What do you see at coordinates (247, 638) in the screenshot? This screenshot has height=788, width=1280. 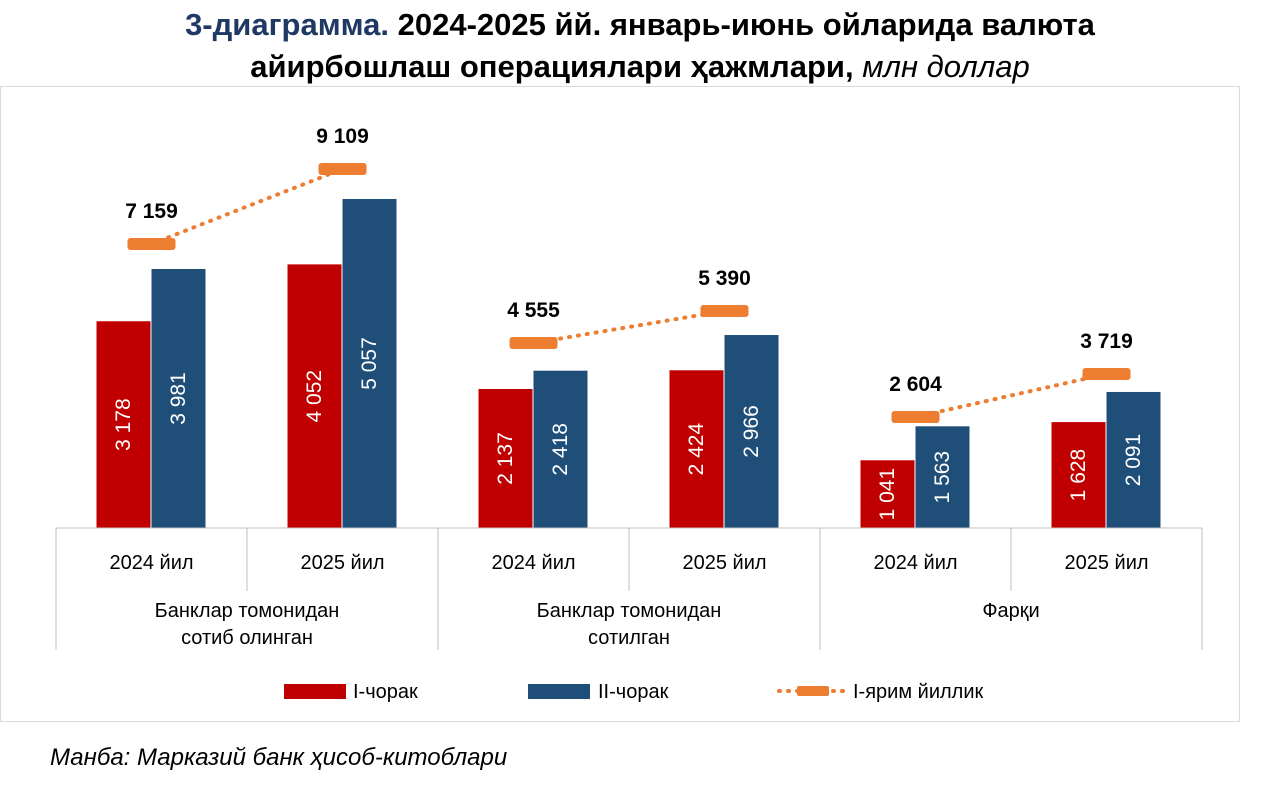 I see `group-label-bought-1: сотиб олинган` at bounding box center [247, 638].